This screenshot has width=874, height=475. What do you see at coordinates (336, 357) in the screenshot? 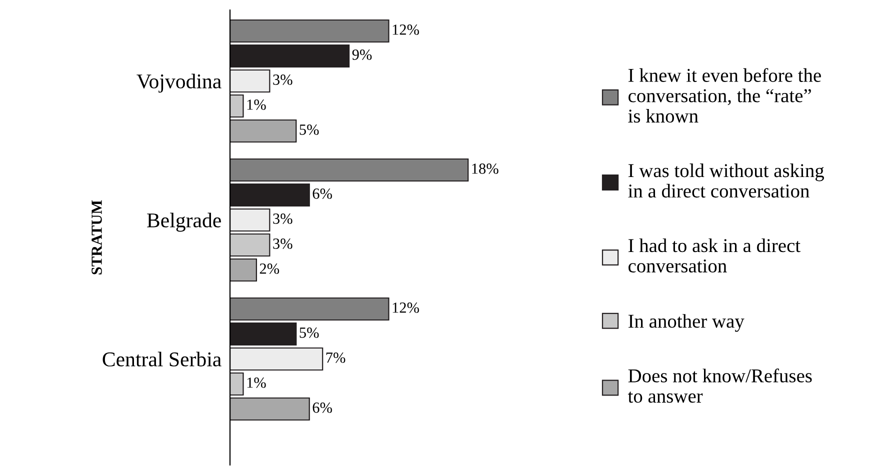
I see `data-label: 7%` at bounding box center [336, 357].